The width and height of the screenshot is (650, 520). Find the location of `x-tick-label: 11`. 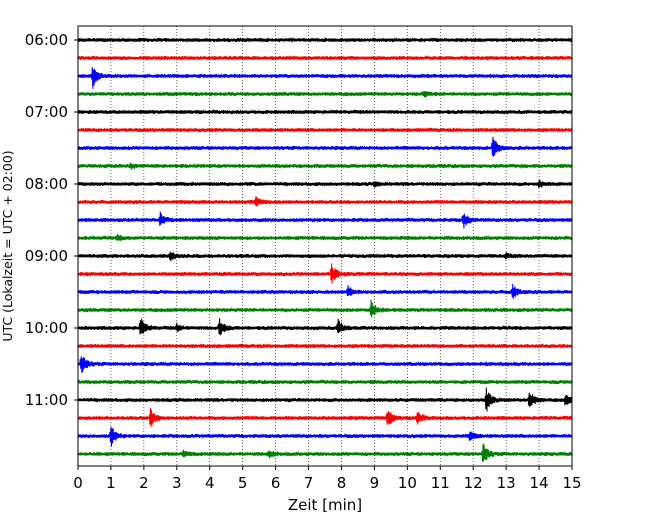

x-tick-label: 11 is located at coordinates (440, 483).